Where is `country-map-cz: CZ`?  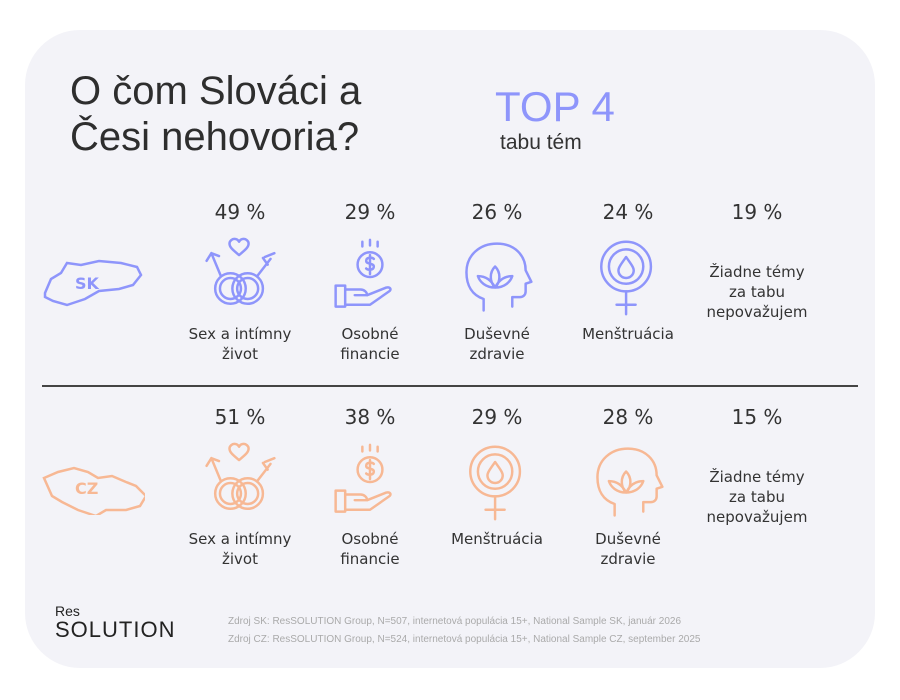 country-map-cz: CZ is located at coordinates (92, 487).